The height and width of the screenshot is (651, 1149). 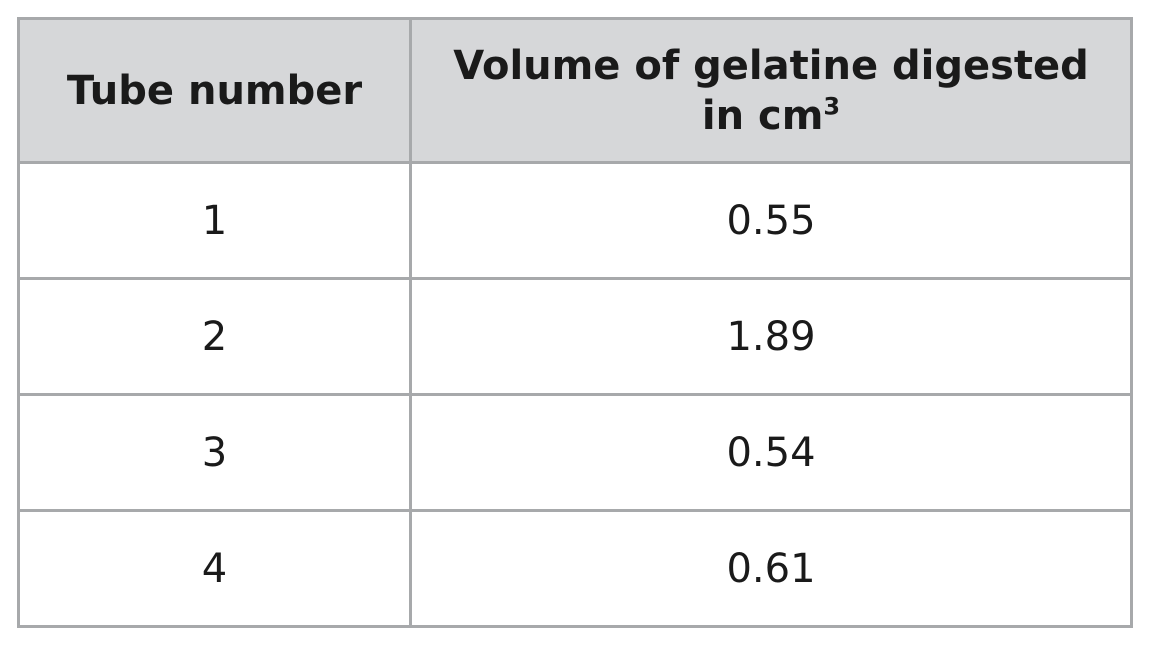 I want to click on volume-cell: 1.89, so click(x=771, y=336).